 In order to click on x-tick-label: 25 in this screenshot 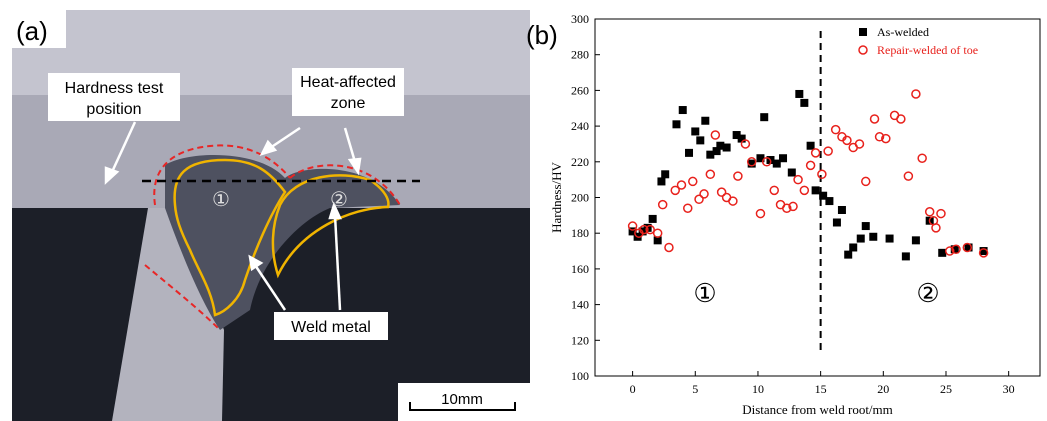, I will do `click(946, 389)`.